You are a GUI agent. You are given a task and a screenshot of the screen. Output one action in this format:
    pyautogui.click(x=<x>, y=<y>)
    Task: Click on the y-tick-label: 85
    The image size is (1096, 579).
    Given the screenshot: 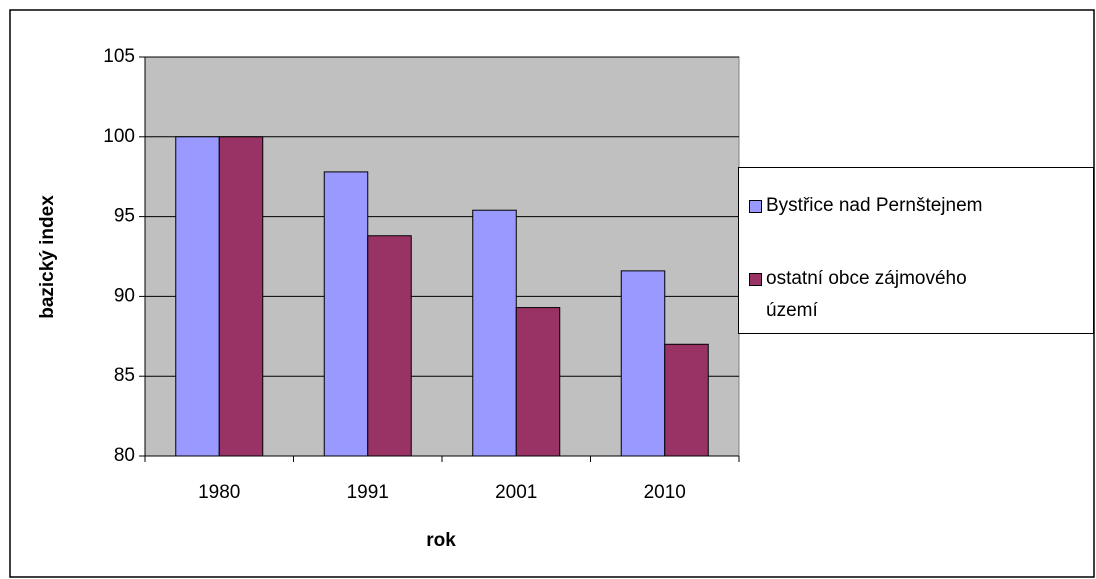 What is the action you would take?
    pyautogui.click(x=124, y=375)
    